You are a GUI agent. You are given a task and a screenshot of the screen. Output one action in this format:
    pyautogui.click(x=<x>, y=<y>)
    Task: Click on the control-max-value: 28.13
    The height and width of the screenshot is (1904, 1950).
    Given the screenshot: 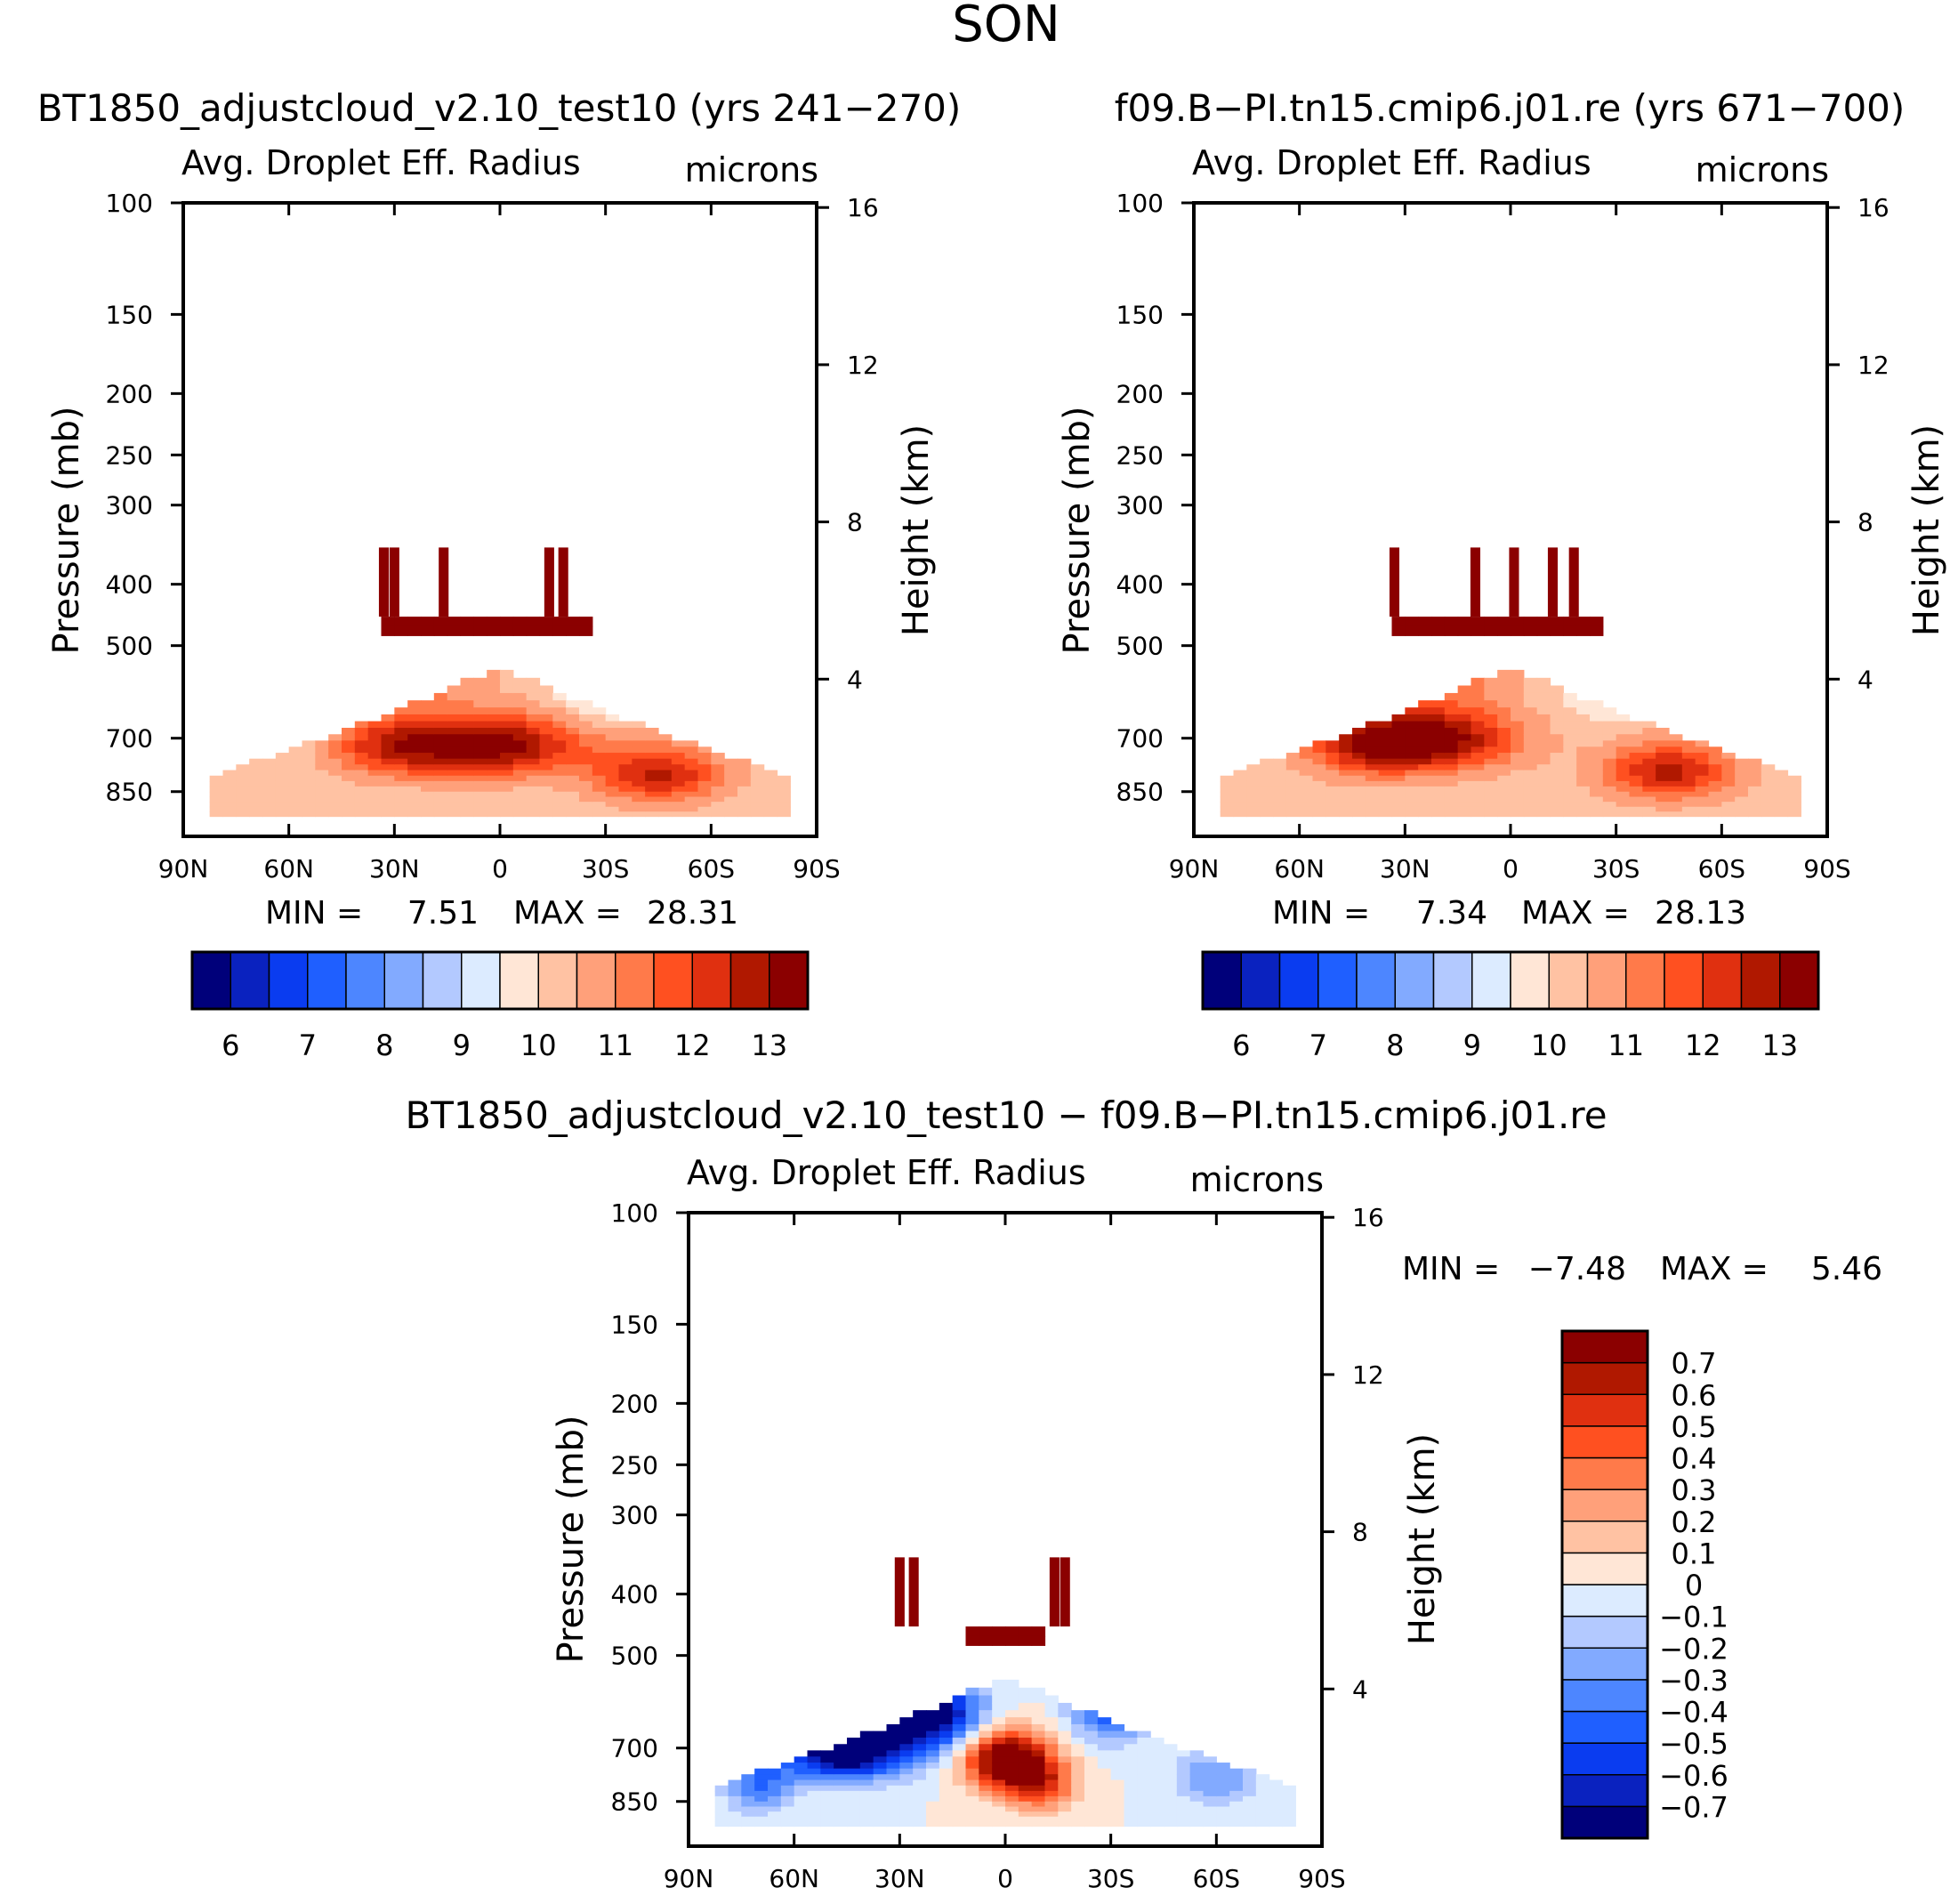 What is the action you would take?
    pyautogui.click(x=1700, y=913)
    